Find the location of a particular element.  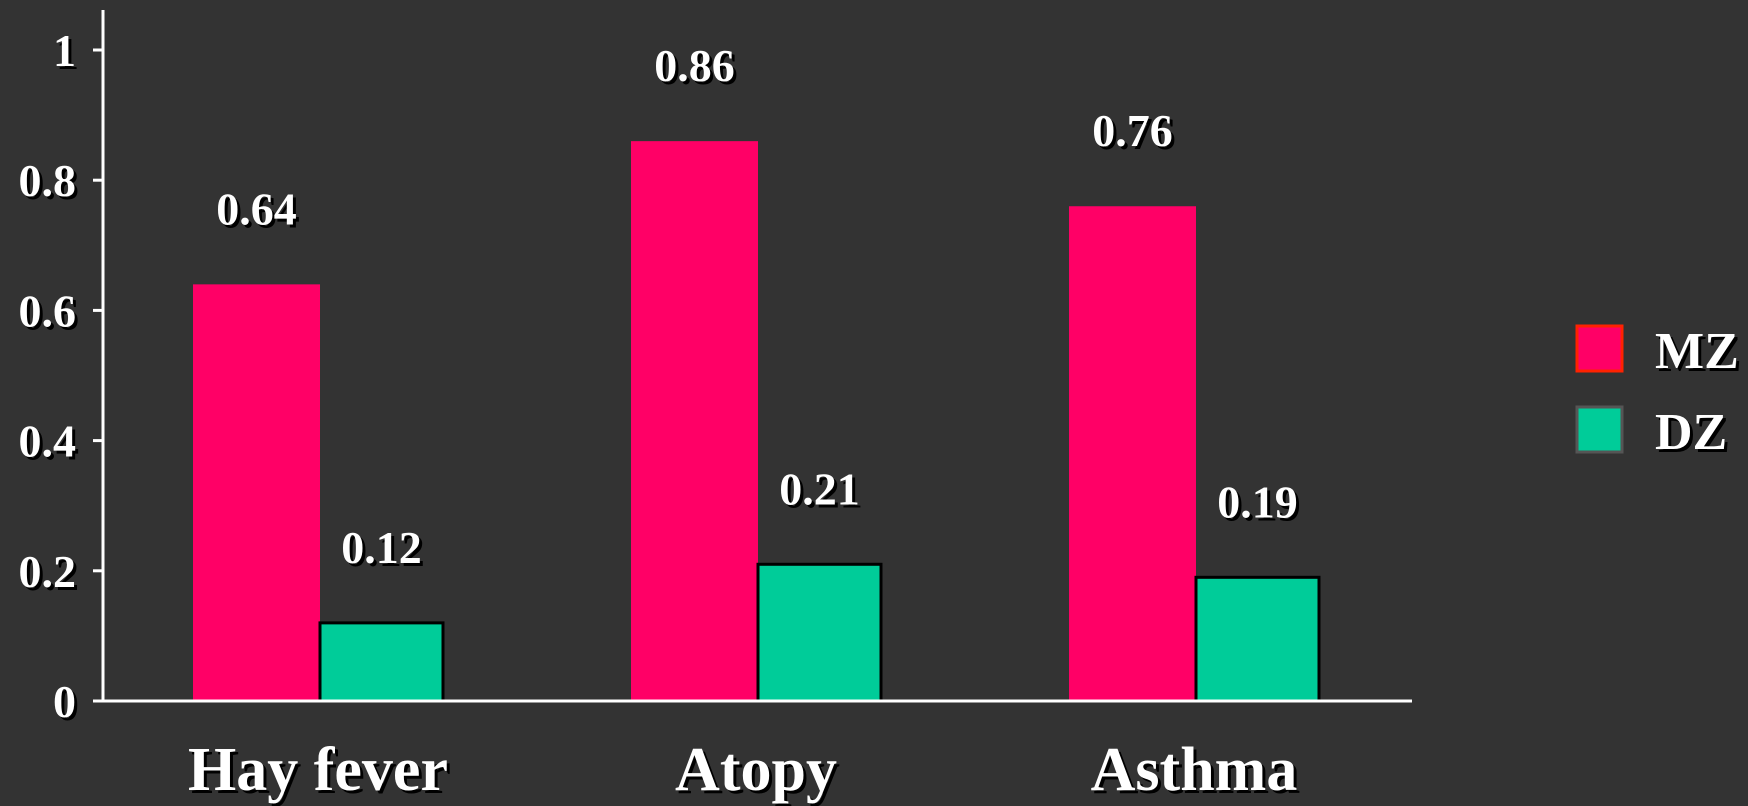

data-label-mz-0-text: 0.64 is located at coordinates (256, 208).